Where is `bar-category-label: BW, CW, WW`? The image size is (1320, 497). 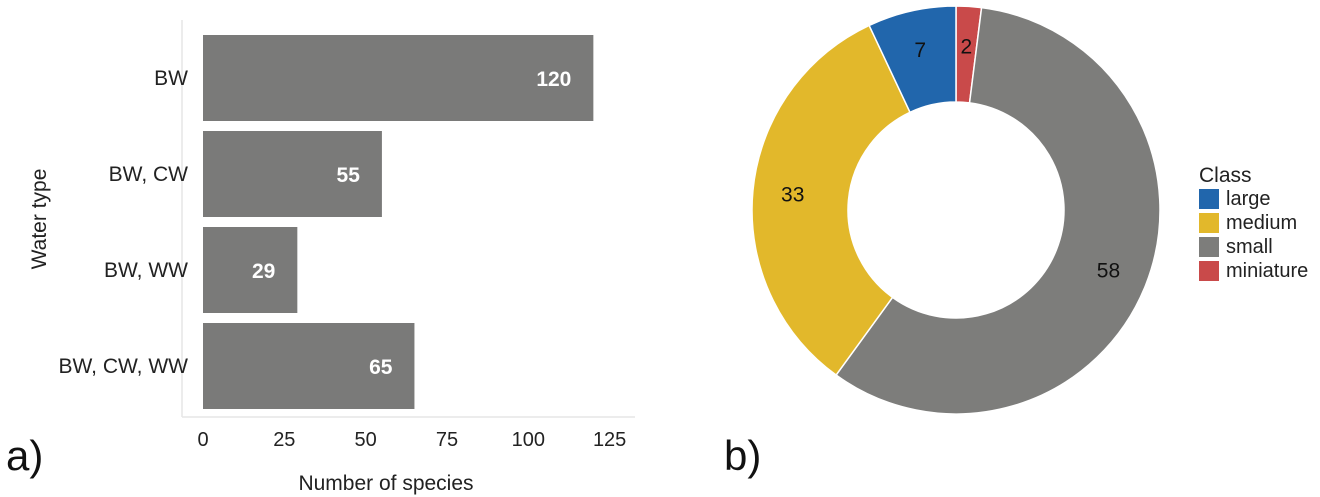 bar-category-label: BW, CW, WW is located at coordinates (124, 366).